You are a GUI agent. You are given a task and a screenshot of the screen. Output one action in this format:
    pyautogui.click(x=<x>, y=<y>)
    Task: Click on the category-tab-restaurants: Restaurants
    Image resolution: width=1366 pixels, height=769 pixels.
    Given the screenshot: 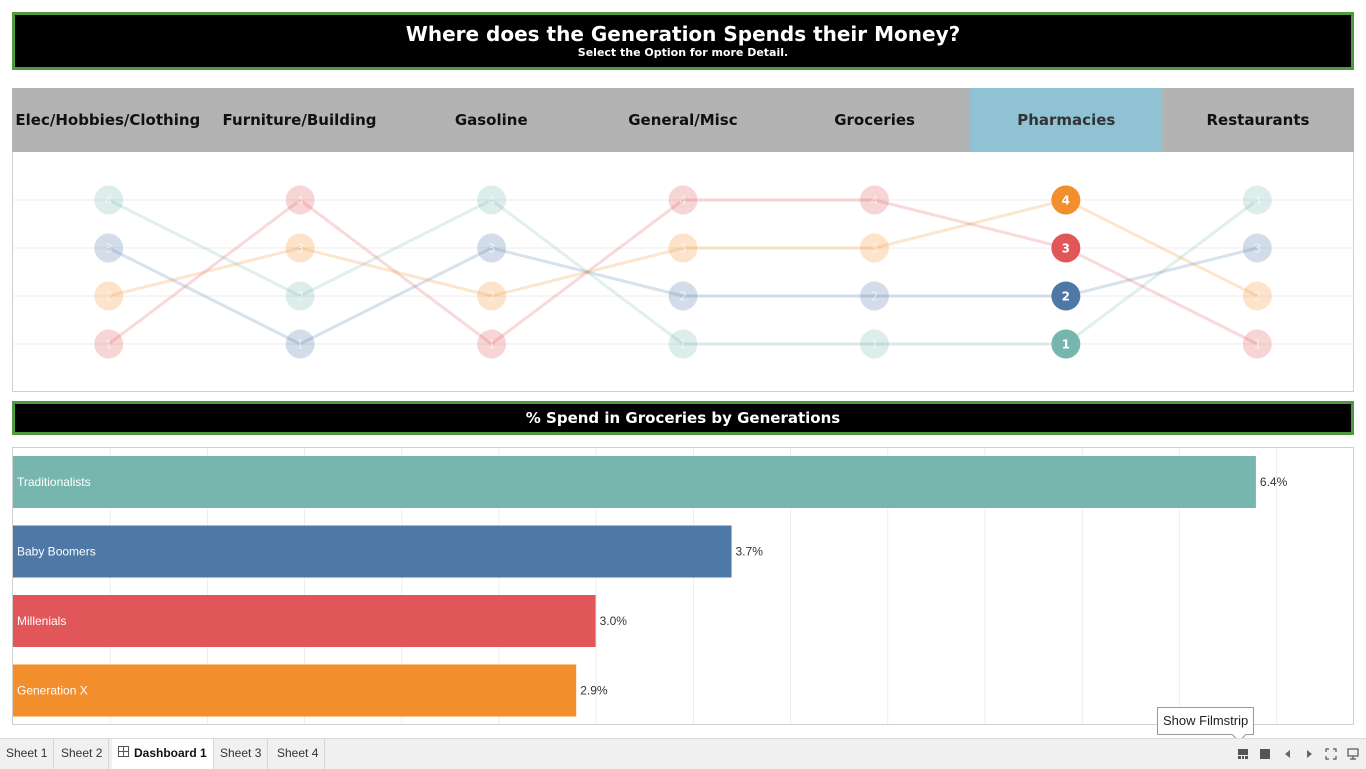 What is the action you would take?
    pyautogui.click(x=1258, y=120)
    